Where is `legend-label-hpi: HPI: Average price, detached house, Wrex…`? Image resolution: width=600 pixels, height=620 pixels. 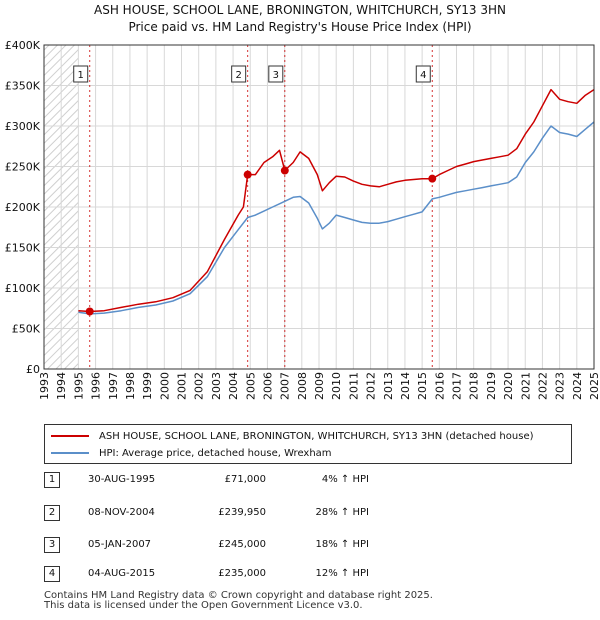
legend-label-hpi: HPI: Average price, detached house, Wrex… is located at coordinates (215, 453).